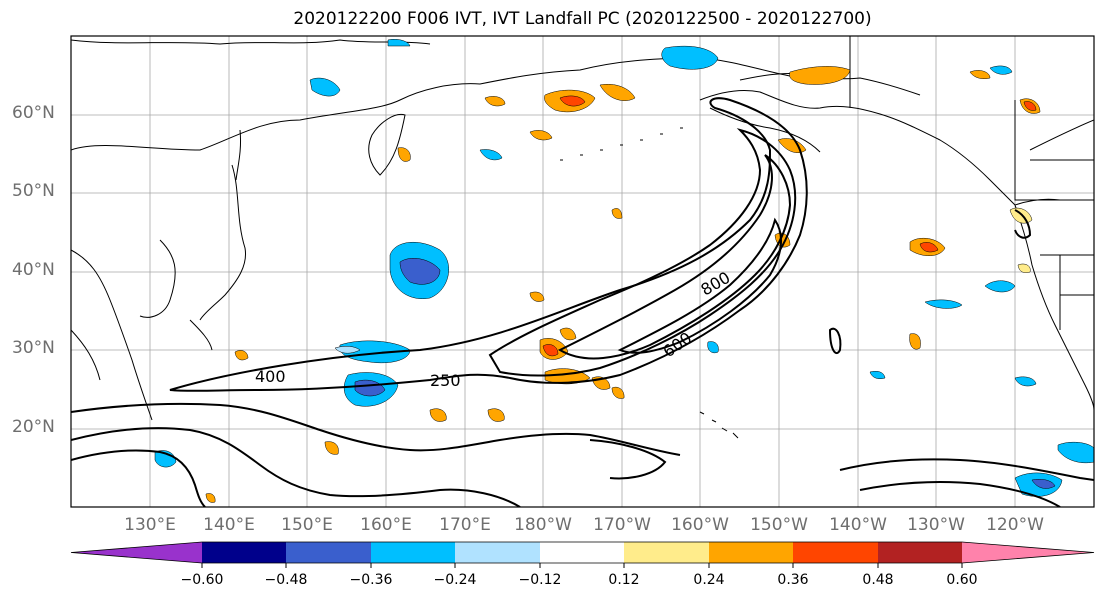 The height and width of the screenshot is (601, 1105). Describe the element at coordinates (445, 380) in the screenshot. I see `contour-label-250: 250` at that location.